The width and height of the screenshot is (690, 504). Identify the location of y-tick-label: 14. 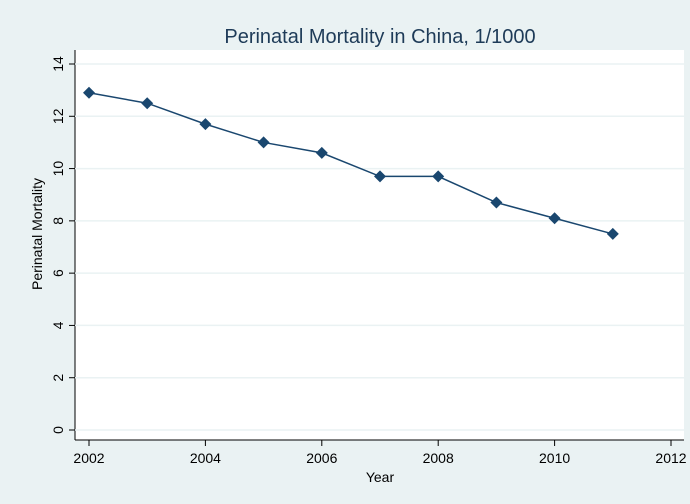
(58, 64).